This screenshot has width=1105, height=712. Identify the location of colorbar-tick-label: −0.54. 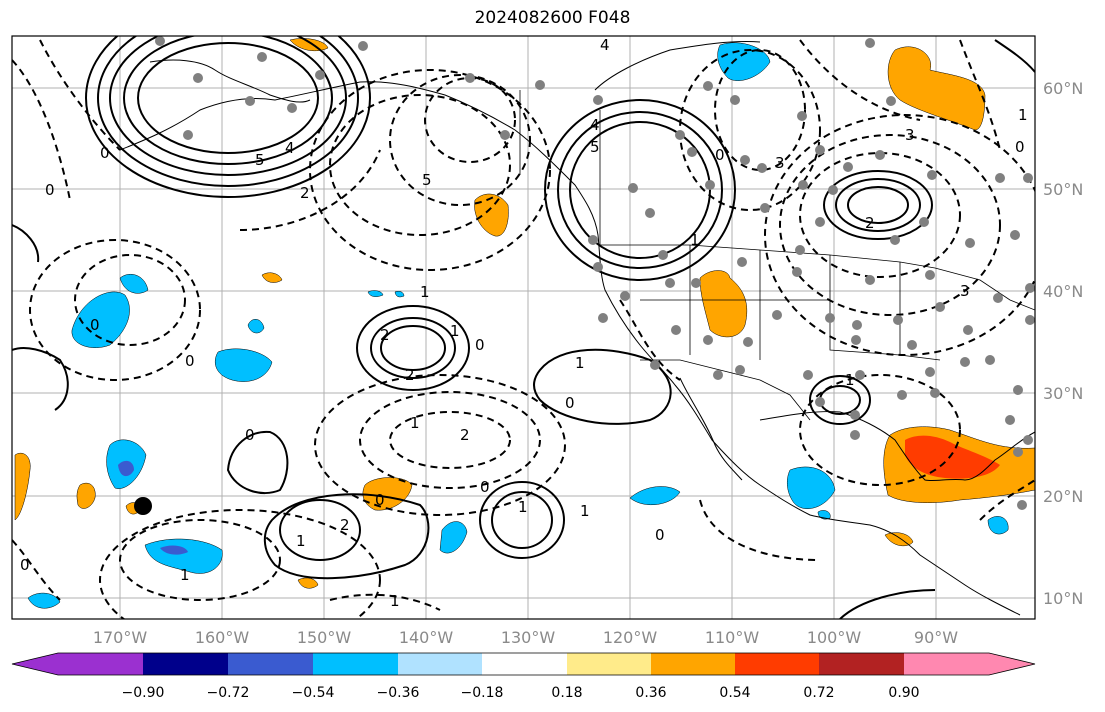
(313, 693).